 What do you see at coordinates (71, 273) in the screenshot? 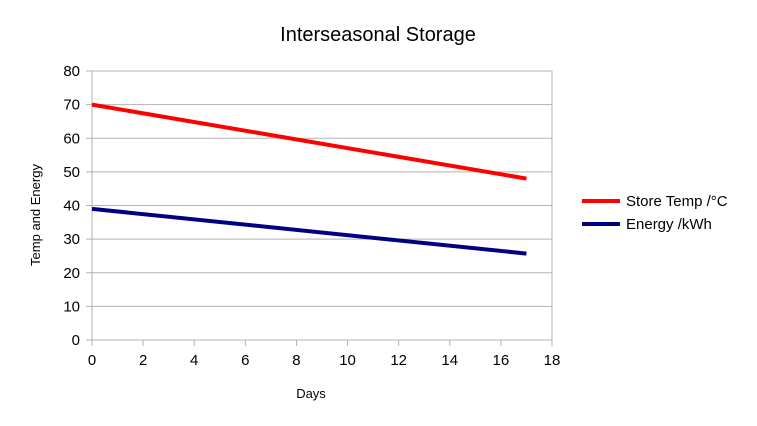
I see `y-tick-label: 20` at bounding box center [71, 273].